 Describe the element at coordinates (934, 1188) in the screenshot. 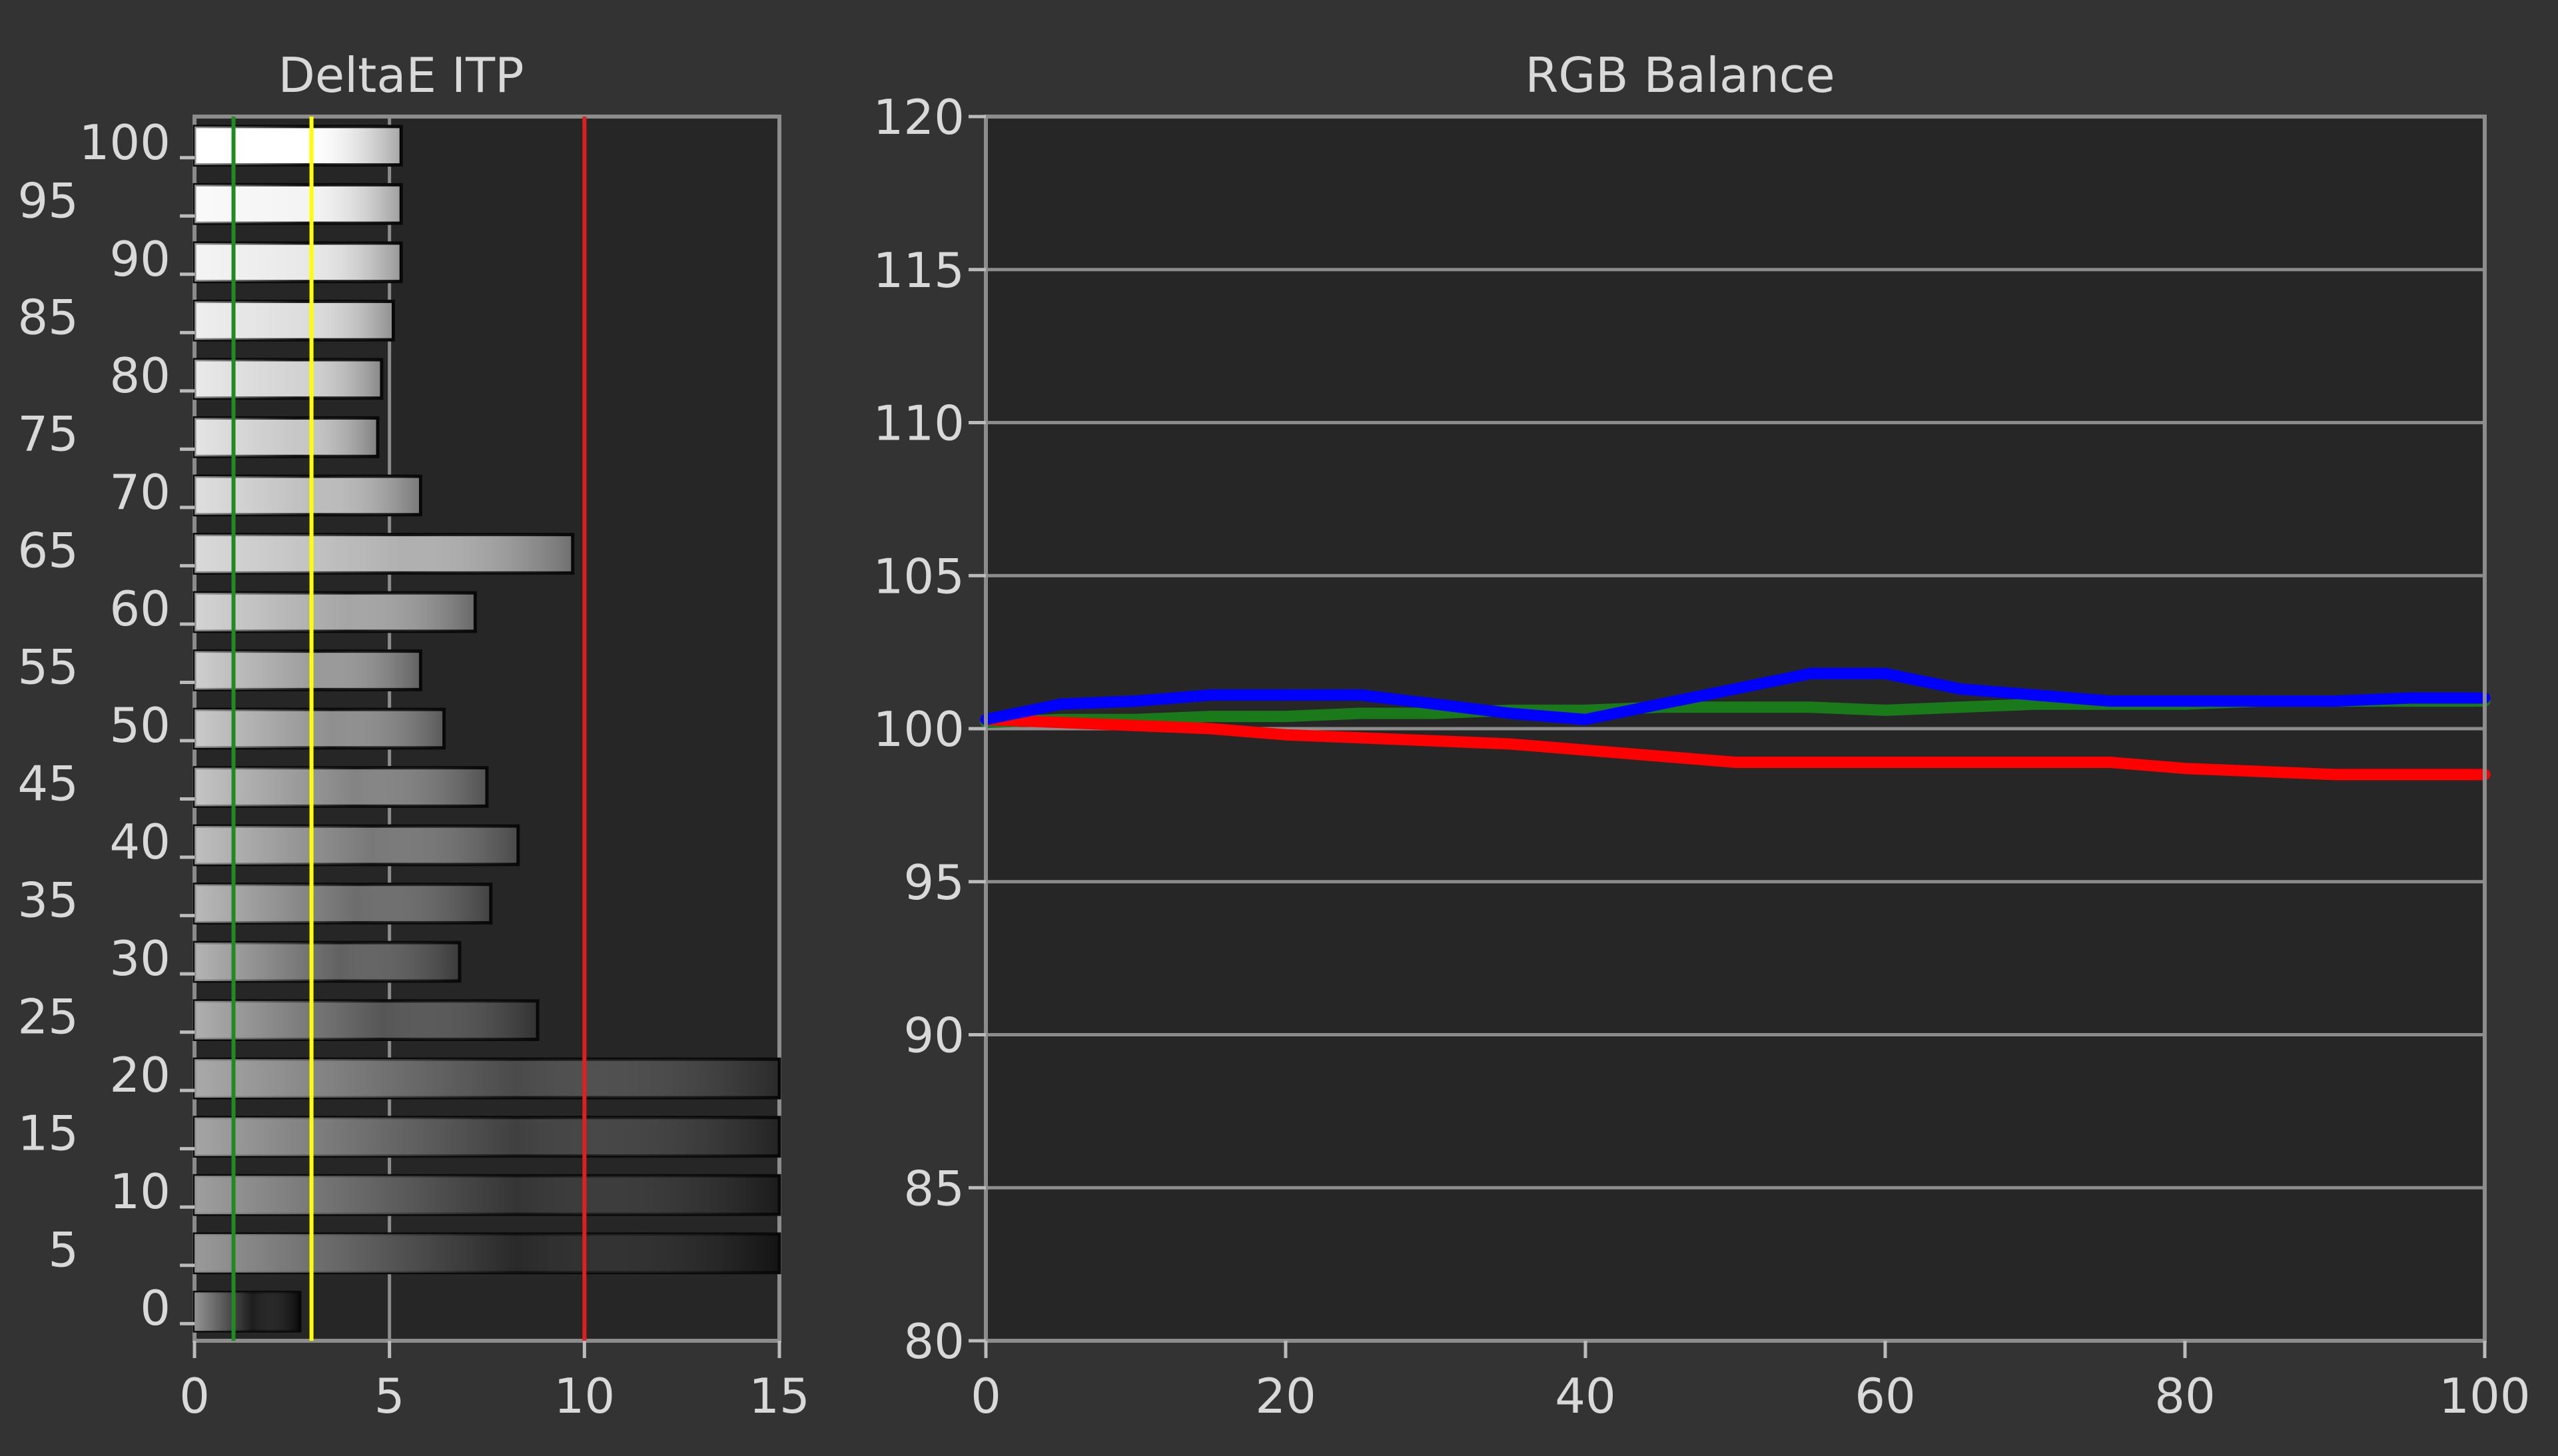

I see `rgb-ytick-label: 85` at that location.